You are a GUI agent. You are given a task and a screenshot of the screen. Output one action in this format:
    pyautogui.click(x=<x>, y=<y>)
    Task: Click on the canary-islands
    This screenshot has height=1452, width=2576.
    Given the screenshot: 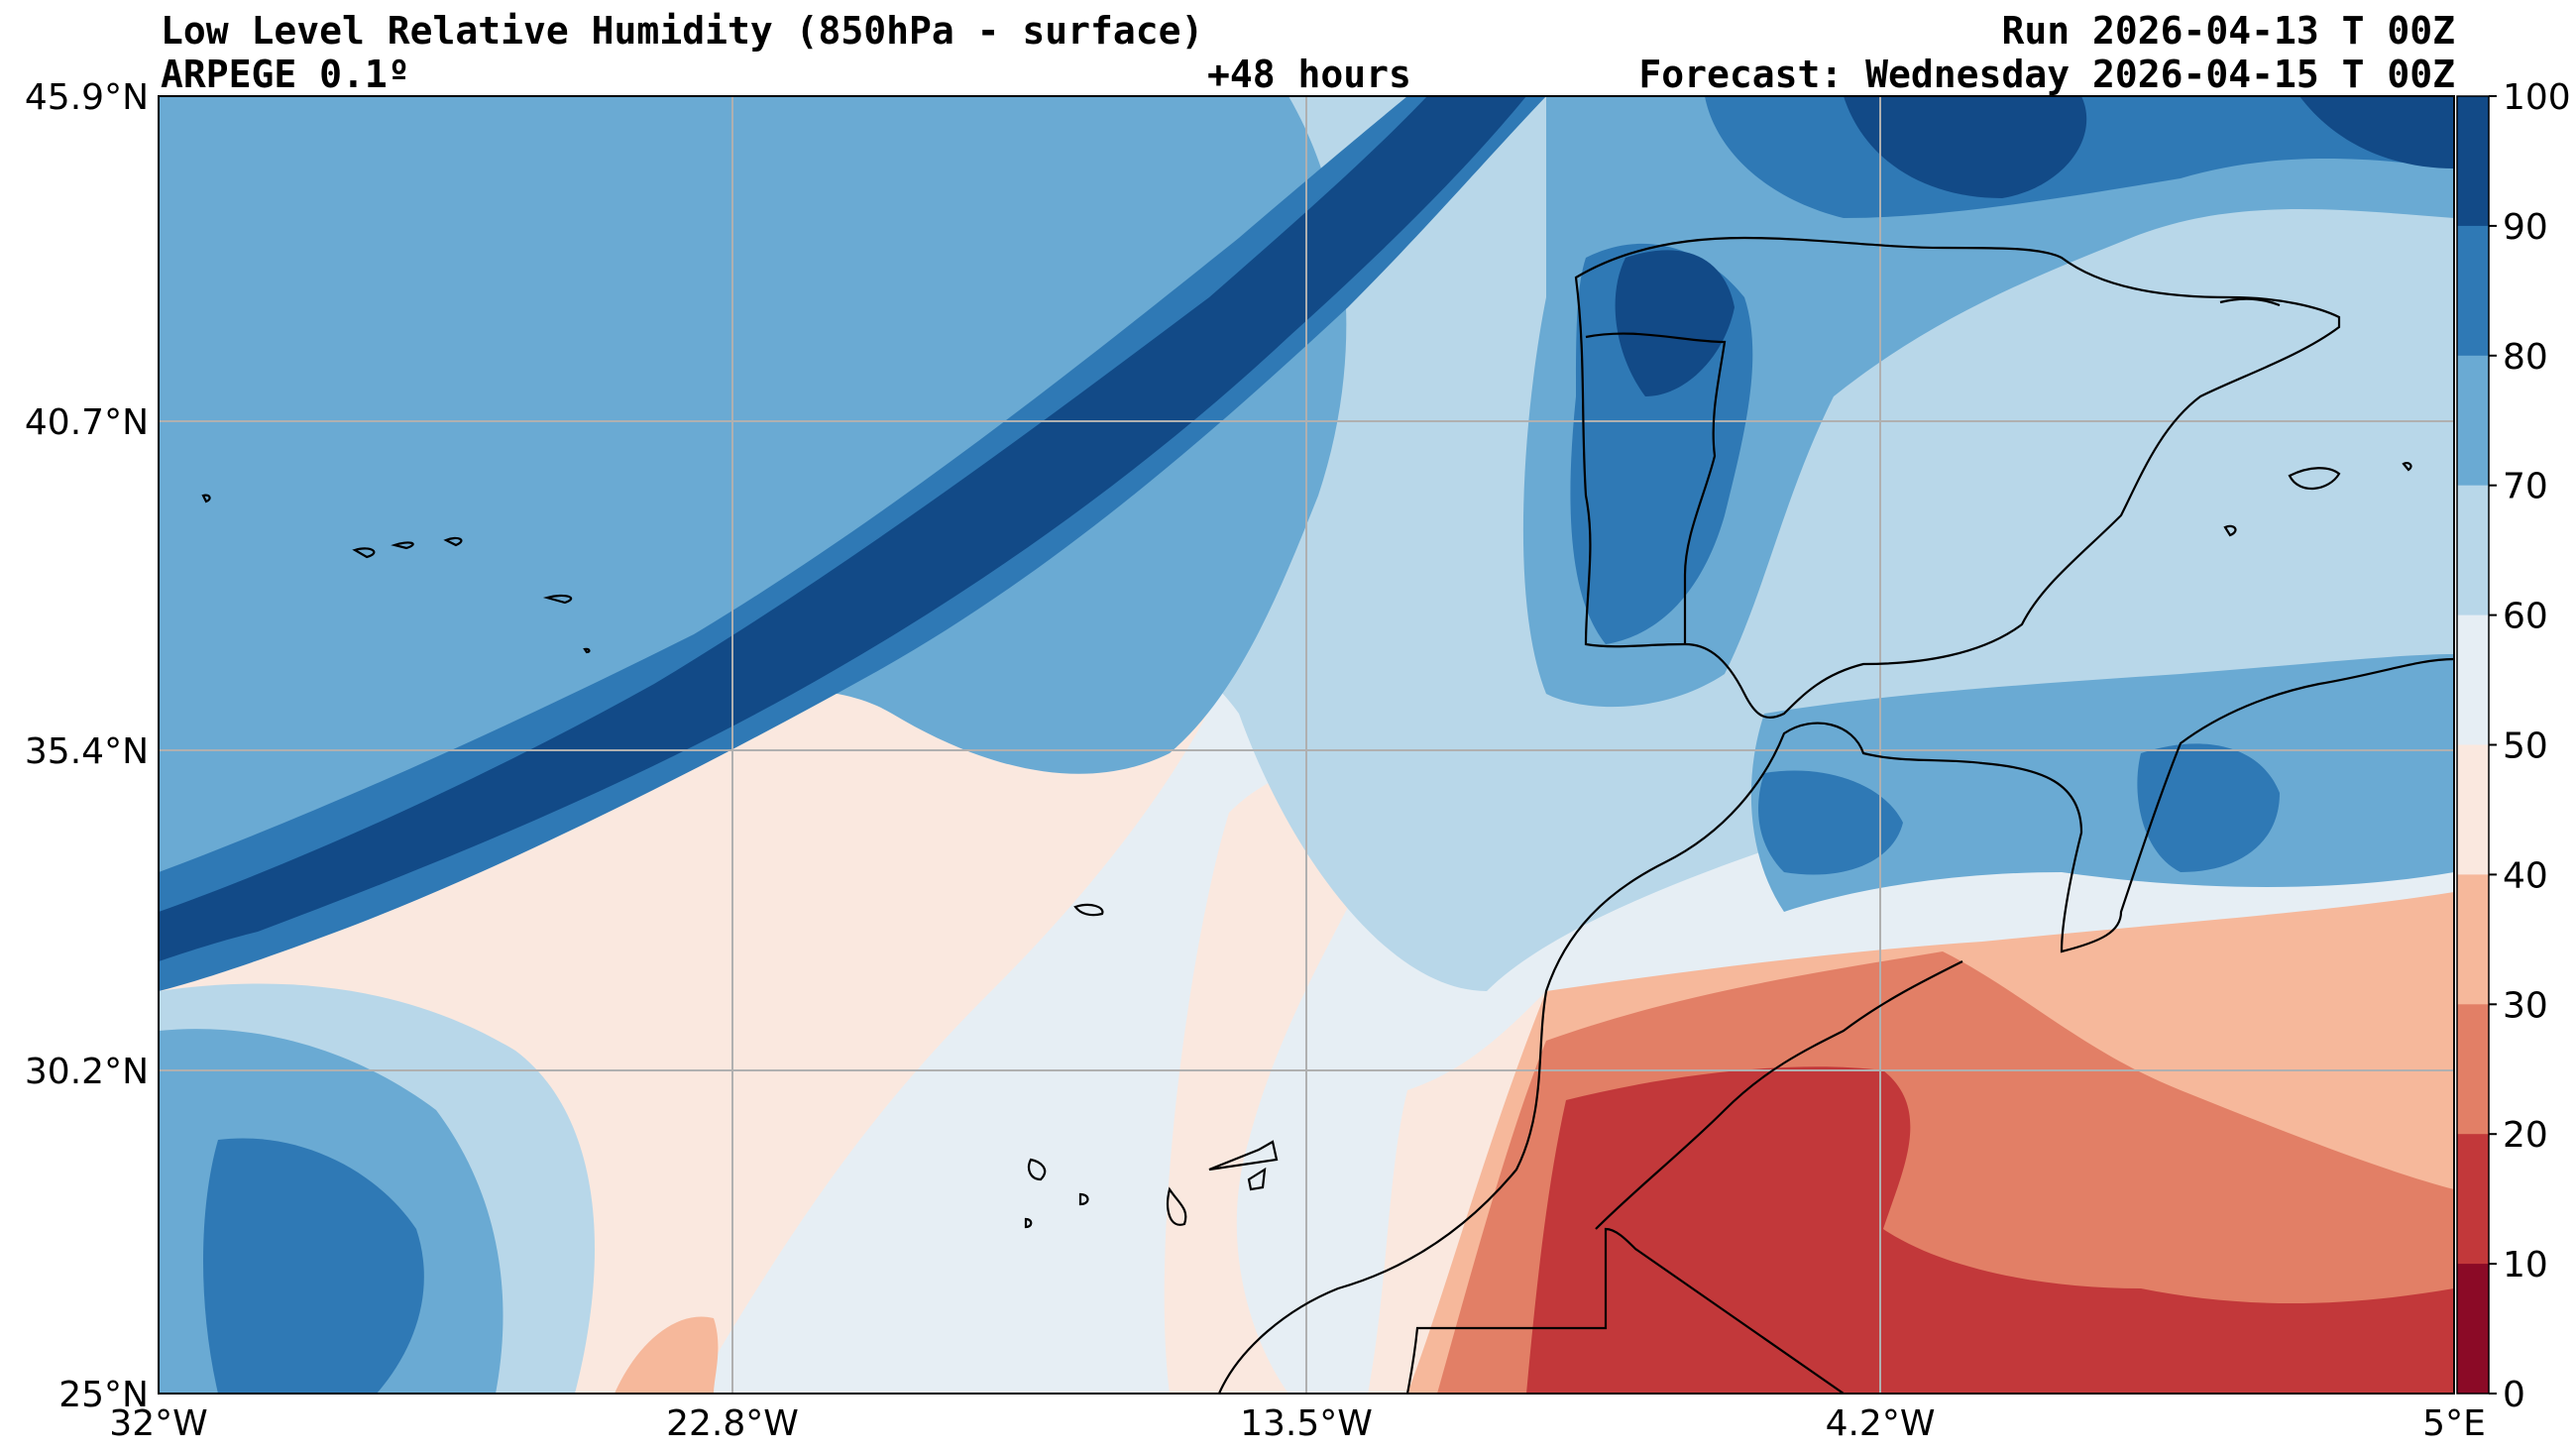 What is the action you would take?
    pyautogui.click(x=1151, y=1184)
    